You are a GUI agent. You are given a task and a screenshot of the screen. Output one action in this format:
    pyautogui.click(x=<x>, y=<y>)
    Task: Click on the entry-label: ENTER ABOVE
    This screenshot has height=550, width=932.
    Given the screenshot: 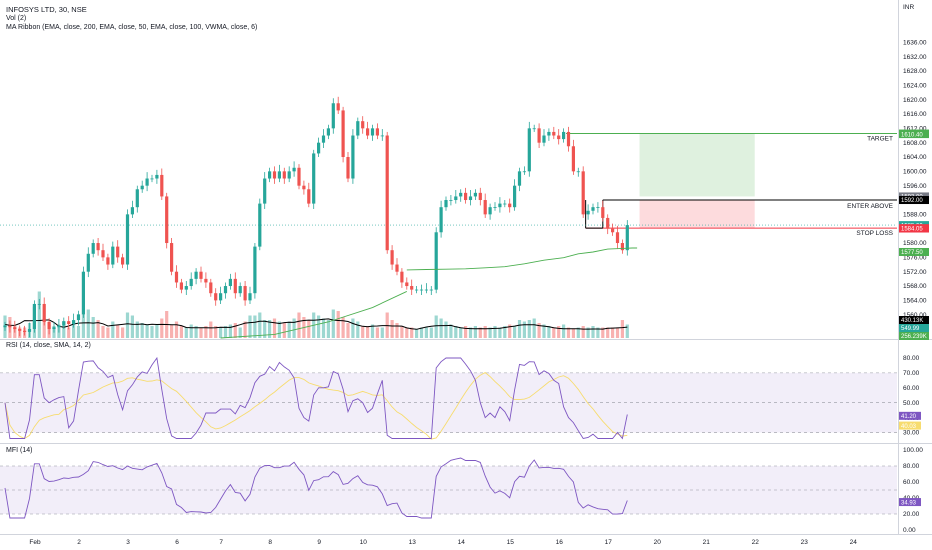 What is the action you would take?
    pyautogui.click(x=870, y=206)
    